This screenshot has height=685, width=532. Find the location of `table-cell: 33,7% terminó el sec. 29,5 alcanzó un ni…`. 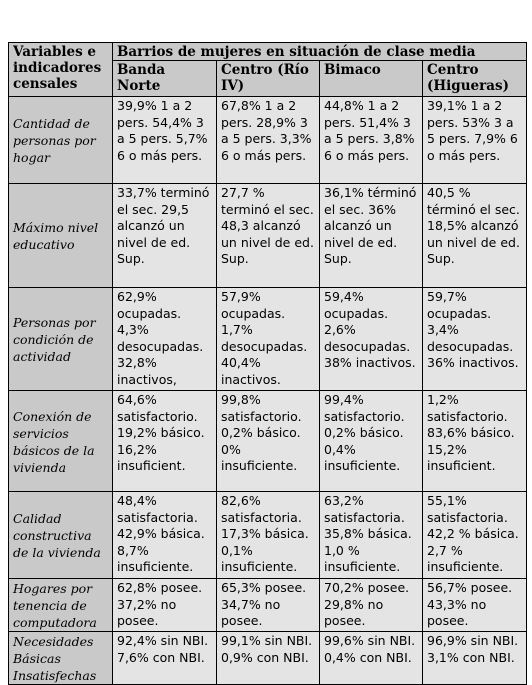

table-cell: 33,7% terminó el sec. 29,5 alcanzó un ni… is located at coordinates (164, 235).